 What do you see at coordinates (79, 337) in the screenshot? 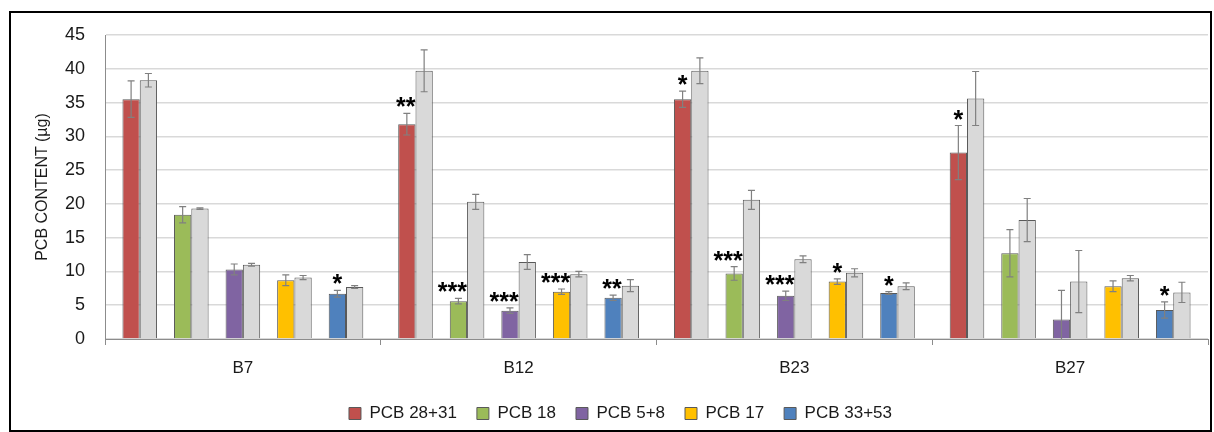
I see `y-tick-label: 0` at bounding box center [79, 337].